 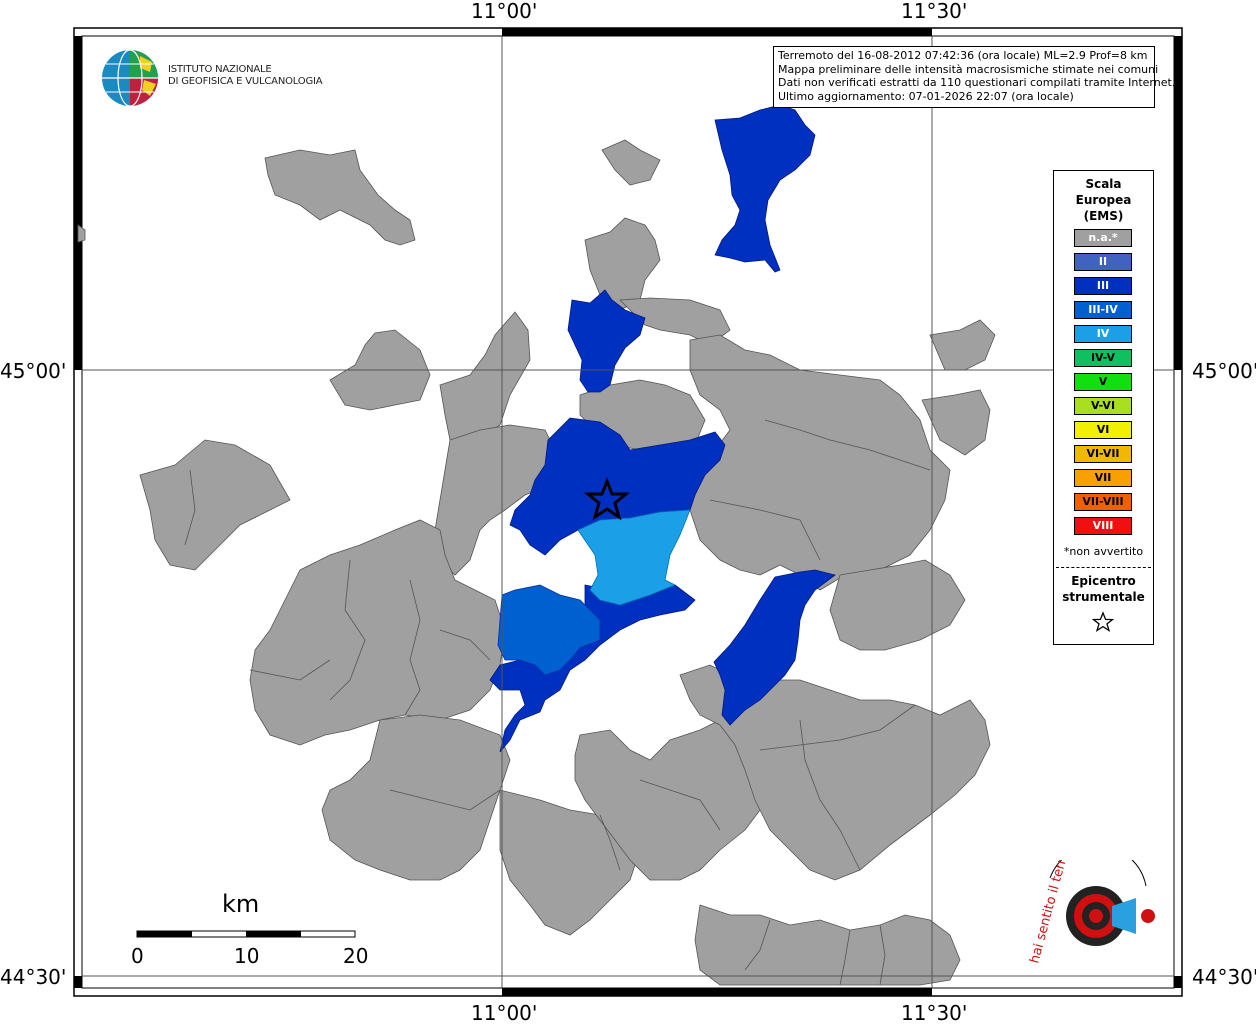 What do you see at coordinates (1224, 977) in the screenshot?
I see `coord-right-lat-lower: 44°30'` at bounding box center [1224, 977].